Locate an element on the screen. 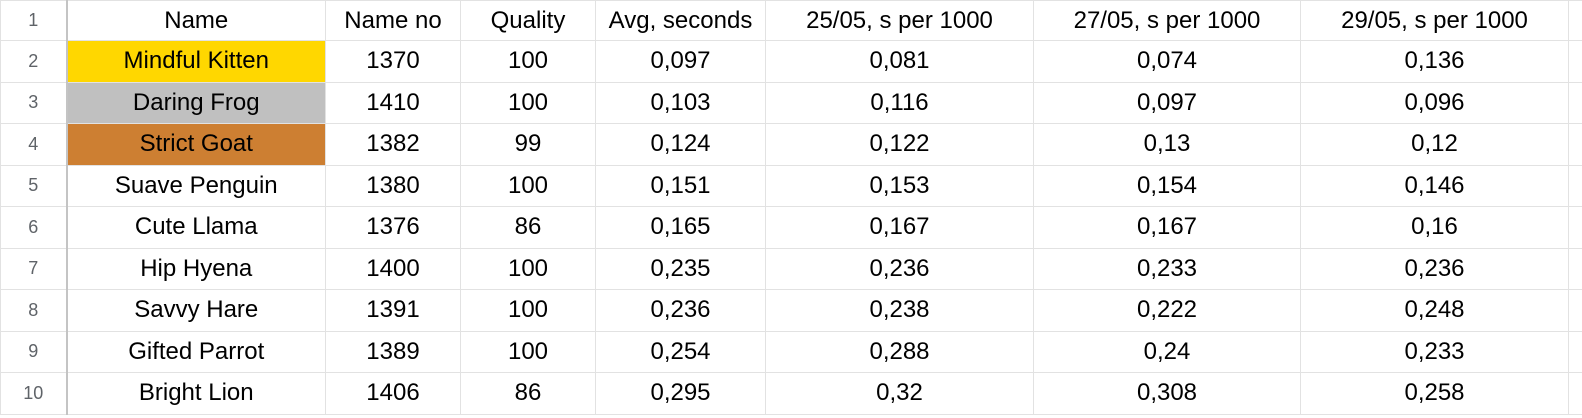  value-cell: 1382 is located at coordinates (393, 144).